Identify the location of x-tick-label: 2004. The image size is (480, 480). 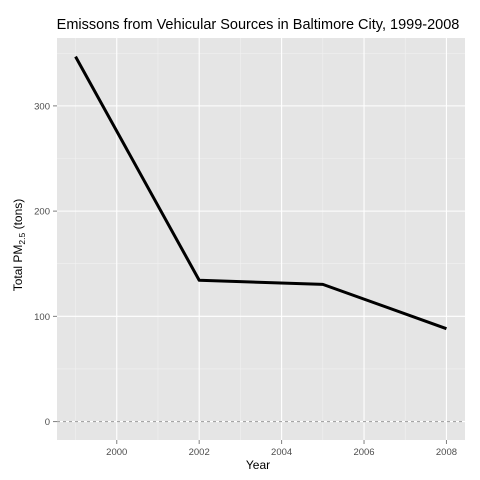
(281, 452).